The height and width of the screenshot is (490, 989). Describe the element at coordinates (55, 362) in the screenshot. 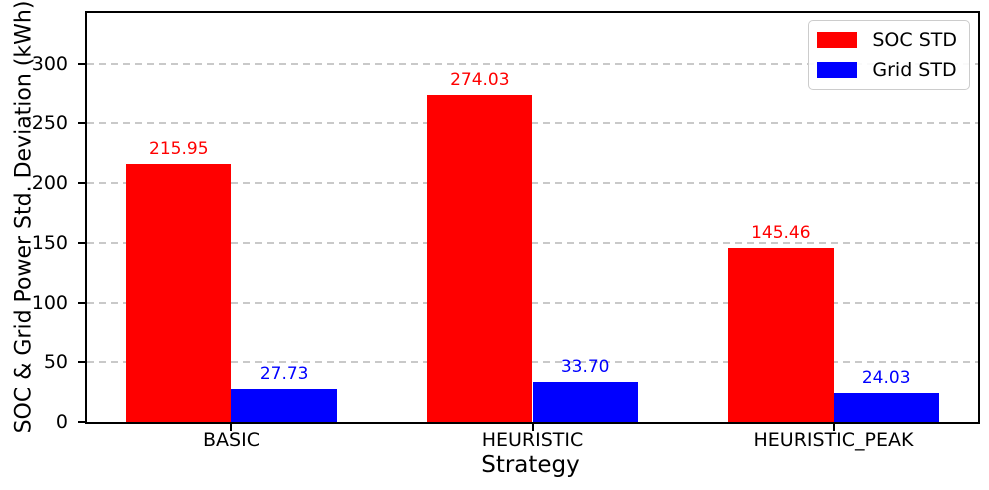

I see `y-tick-label-50: 50` at that location.